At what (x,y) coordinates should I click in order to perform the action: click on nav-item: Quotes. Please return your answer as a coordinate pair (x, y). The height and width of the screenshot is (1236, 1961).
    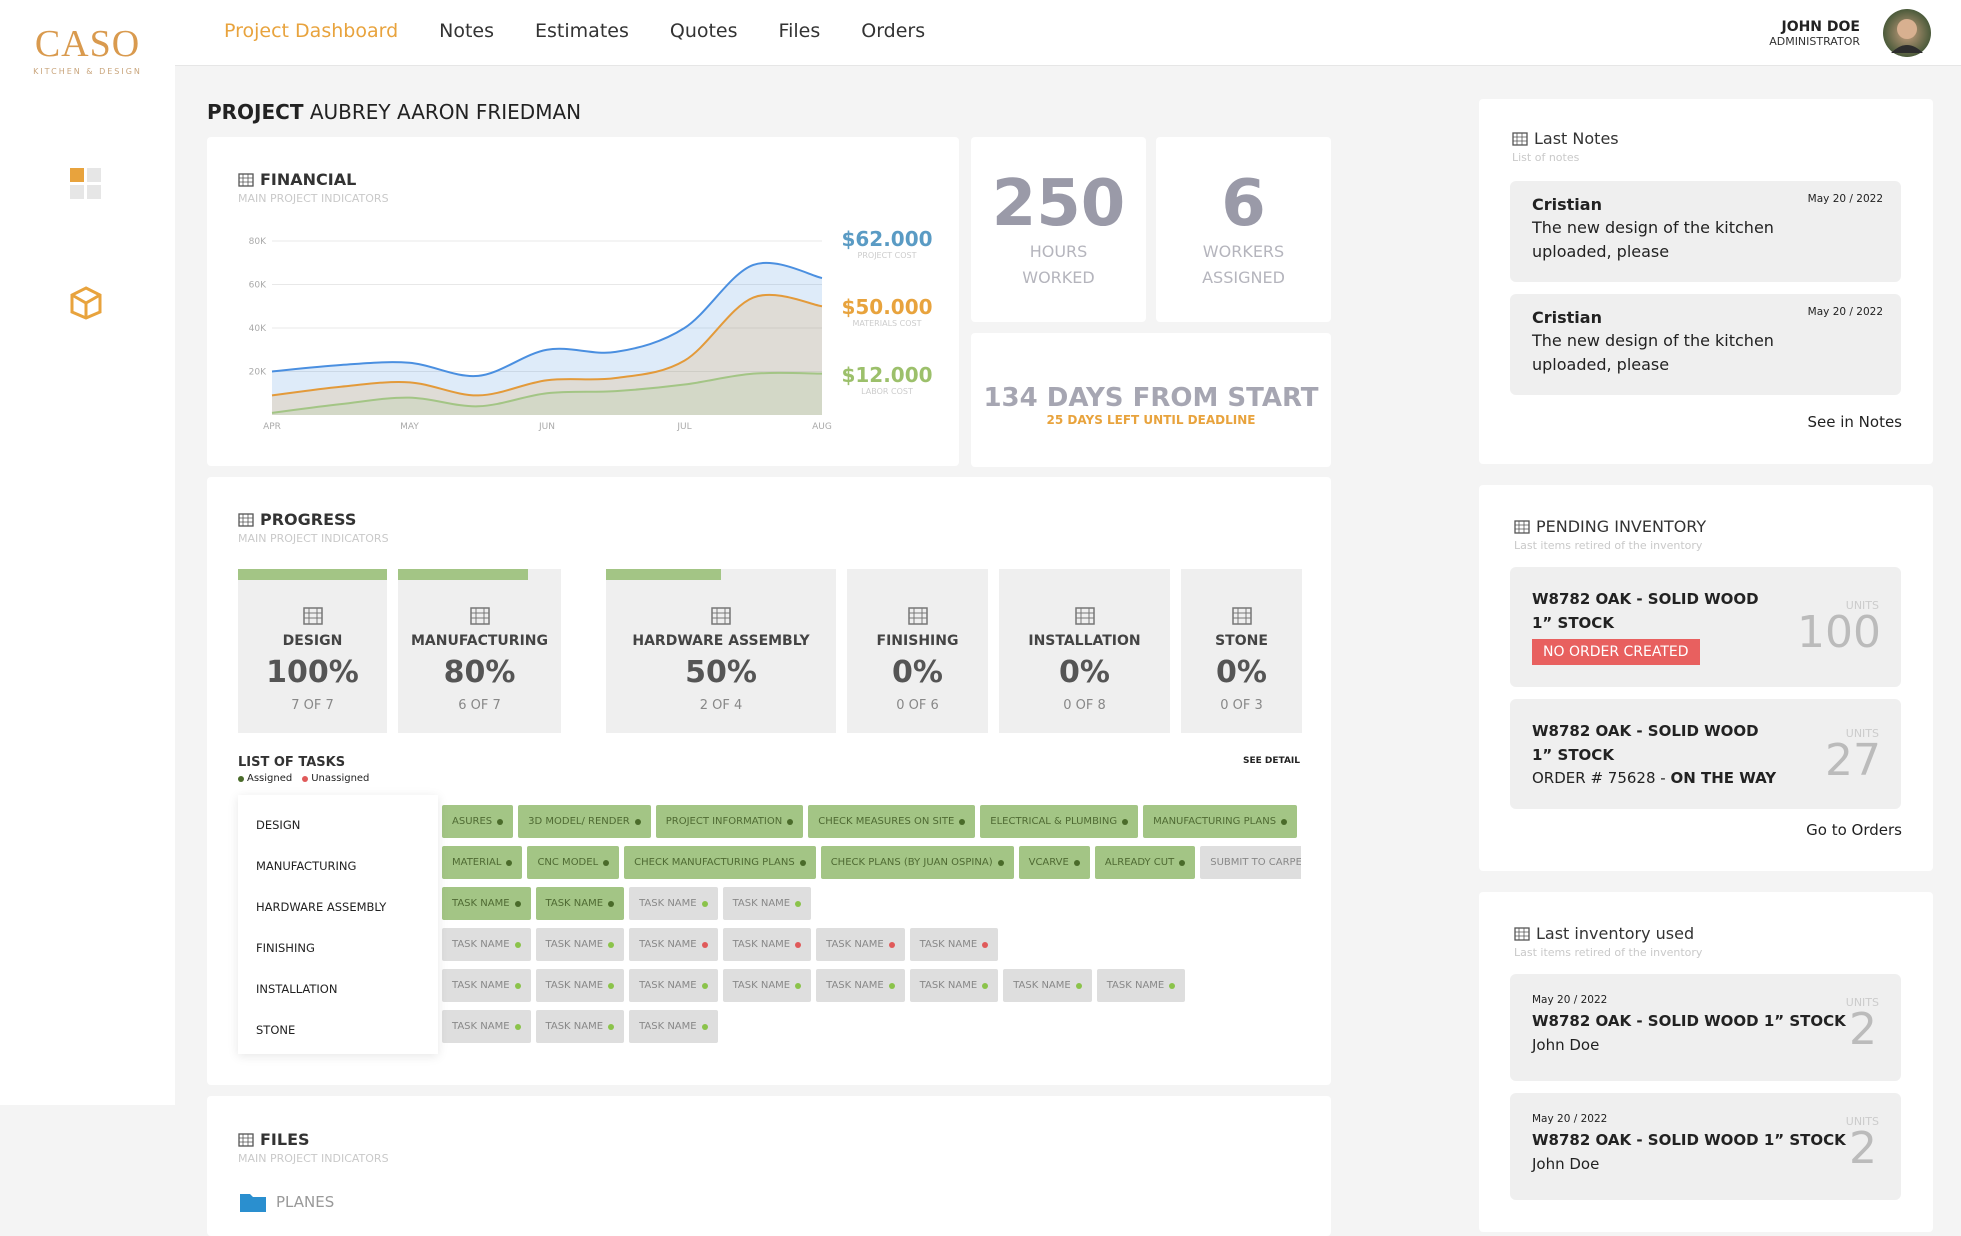
    Looking at the image, I should click on (703, 31).